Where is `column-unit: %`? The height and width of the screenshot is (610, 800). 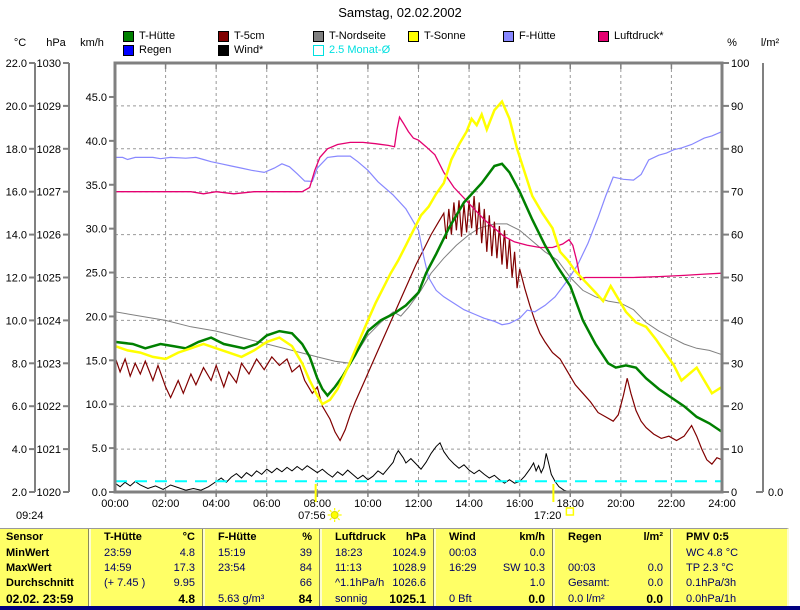 column-unit: % is located at coordinates (307, 537).